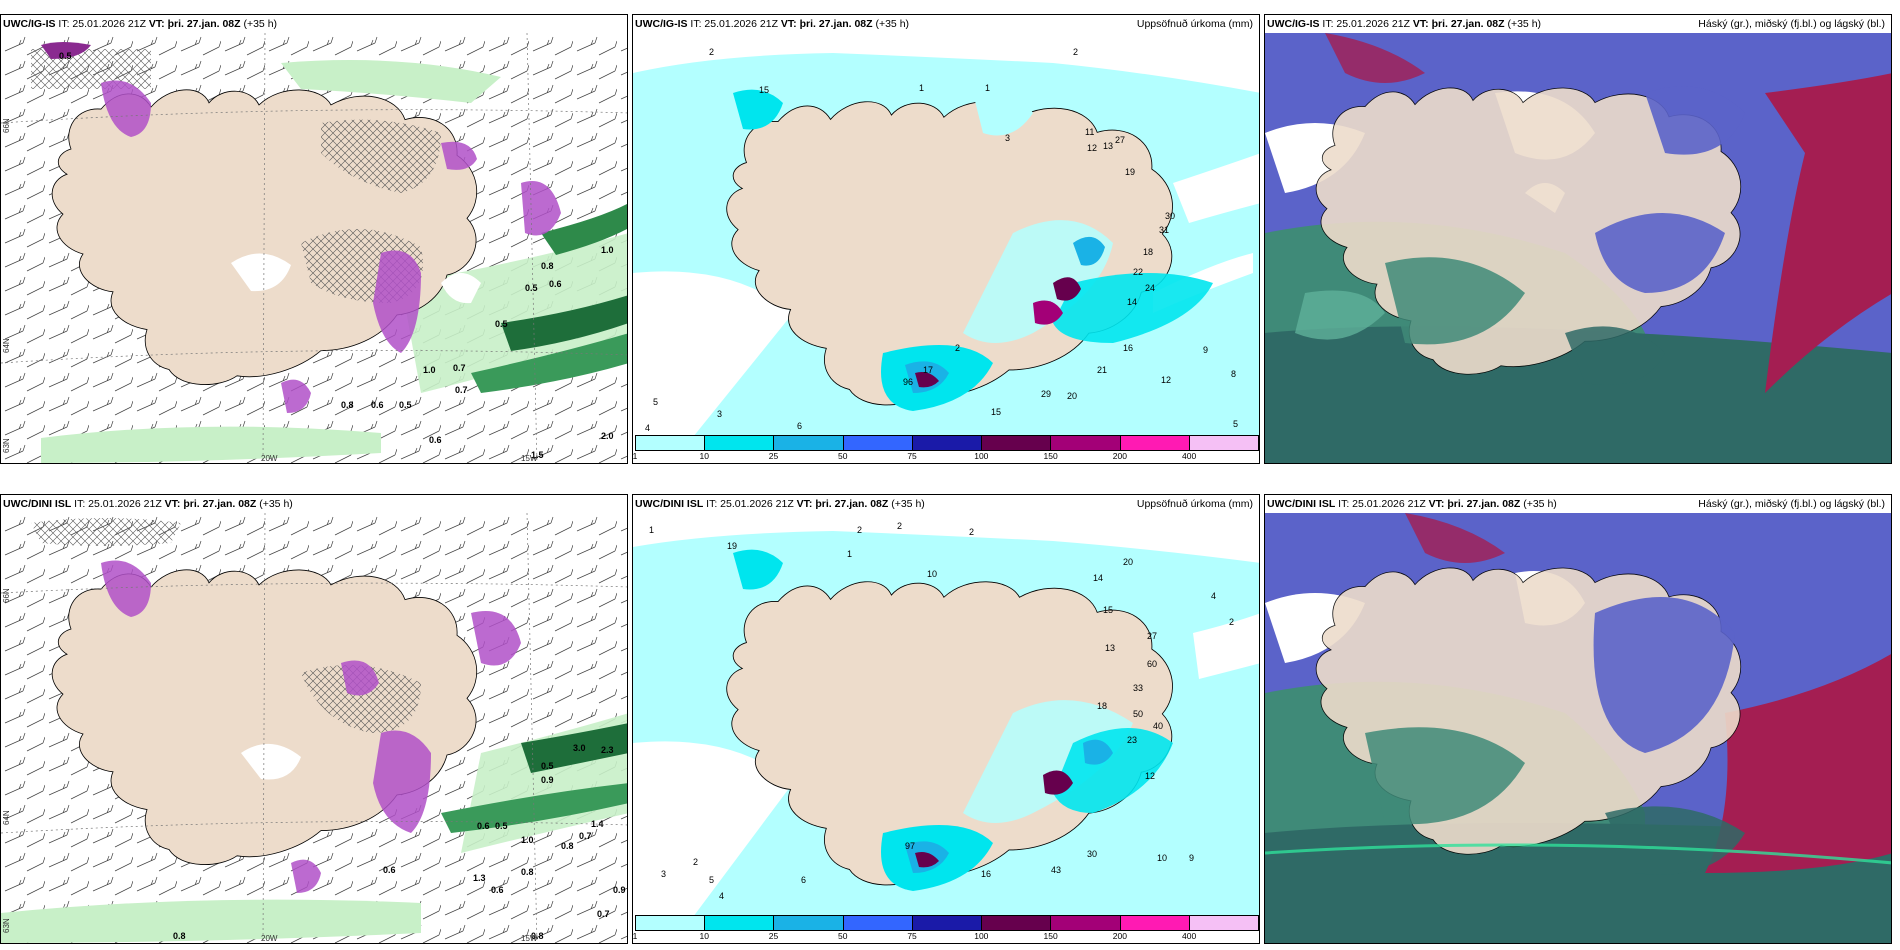 The height and width of the screenshot is (950, 1900). I want to click on svg-text: 15, so click(764, 90).